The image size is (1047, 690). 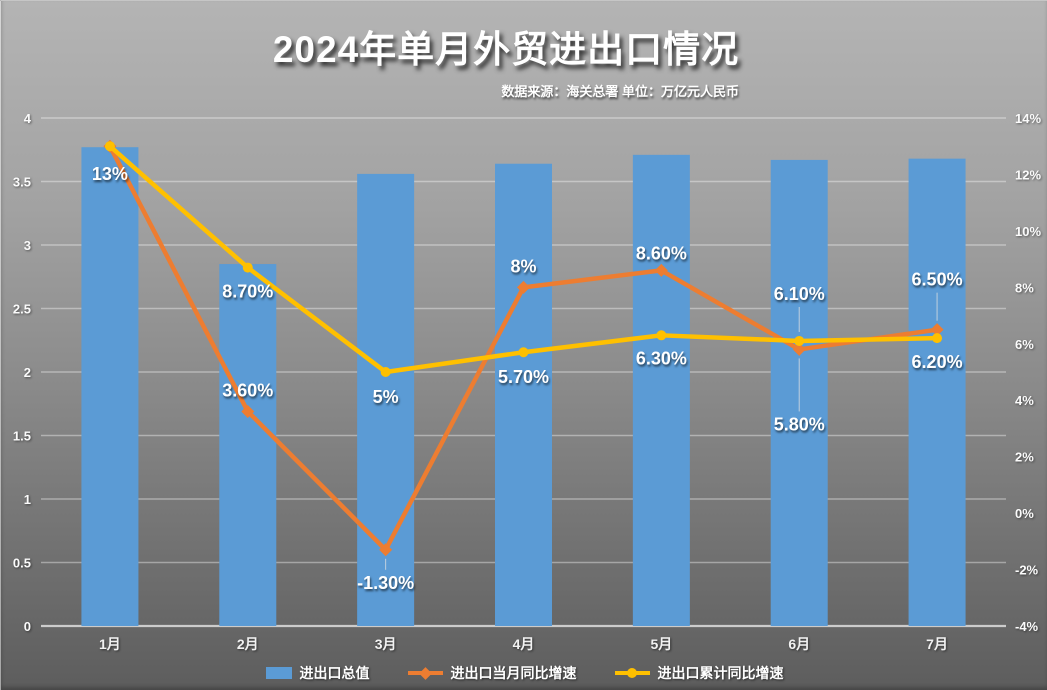 What do you see at coordinates (799, 294) in the screenshot?
I see `data-label: 6.10%` at bounding box center [799, 294].